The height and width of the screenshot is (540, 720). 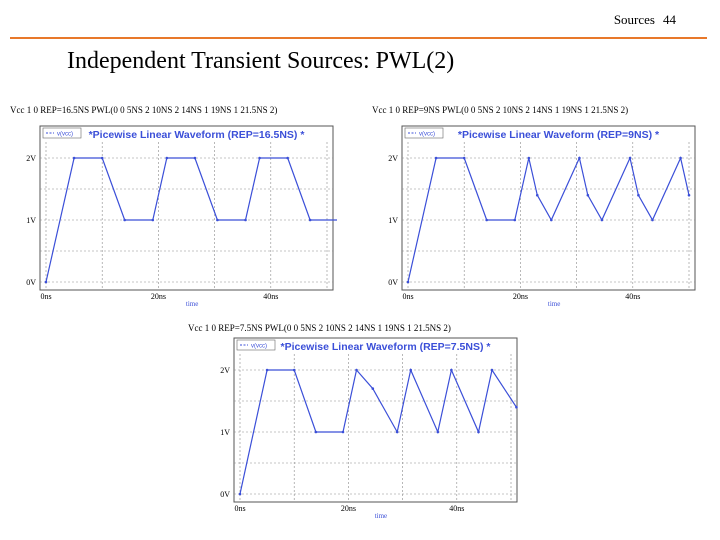 What do you see at coordinates (386, 347) in the screenshot?
I see `chart-title: *Picewise Linear Waveform (REP=7.5NS) *` at bounding box center [386, 347].